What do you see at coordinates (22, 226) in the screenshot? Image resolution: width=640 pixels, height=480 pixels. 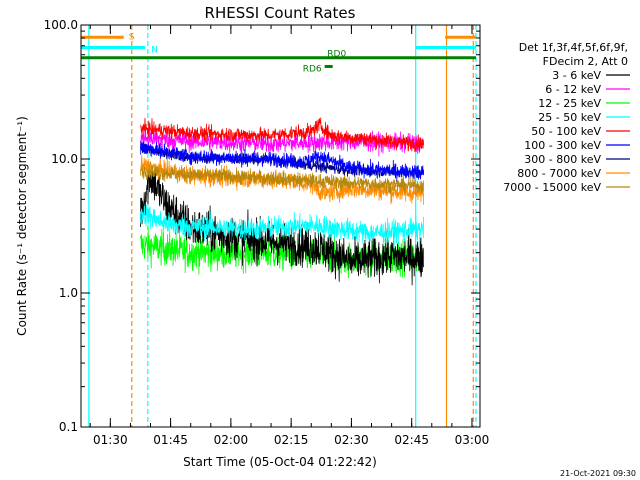 I see `y-axis-label: Count Rate (s⁻¹ detector segment⁻¹)` at bounding box center [22, 226].